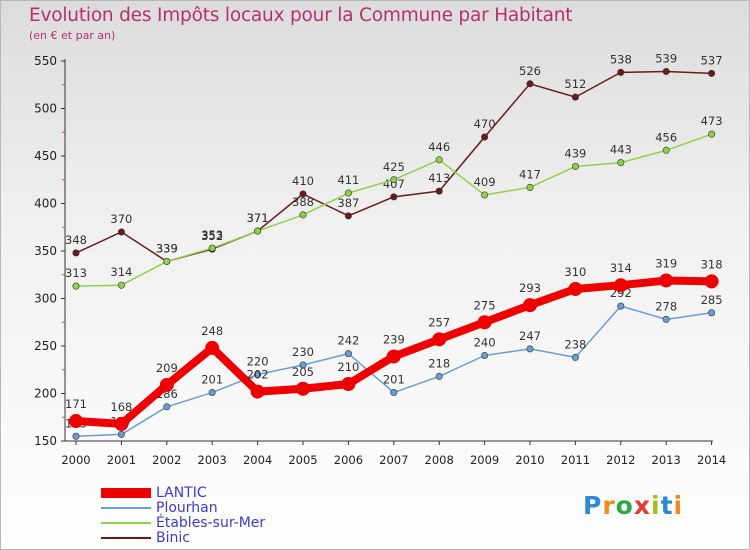 The width and height of the screenshot is (750, 550). What do you see at coordinates (348, 367) in the screenshot?
I see `data-label-lantic: 210` at bounding box center [348, 367].